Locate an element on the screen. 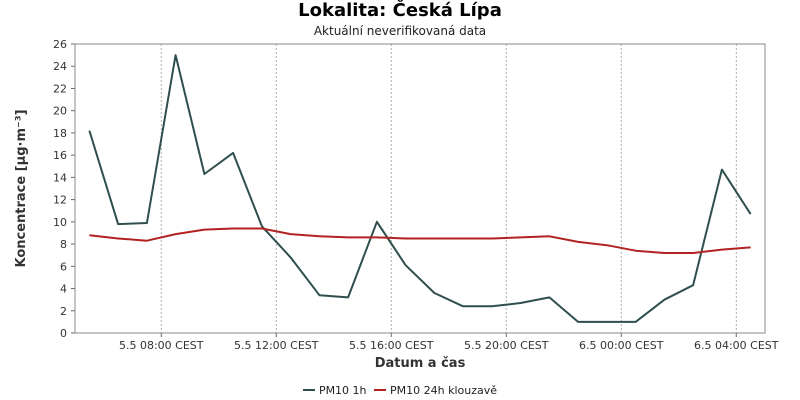 The height and width of the screenshot is (400, 800). x-tick-label: 5.5 08:00 CEST is located at coordinates (161, 345).